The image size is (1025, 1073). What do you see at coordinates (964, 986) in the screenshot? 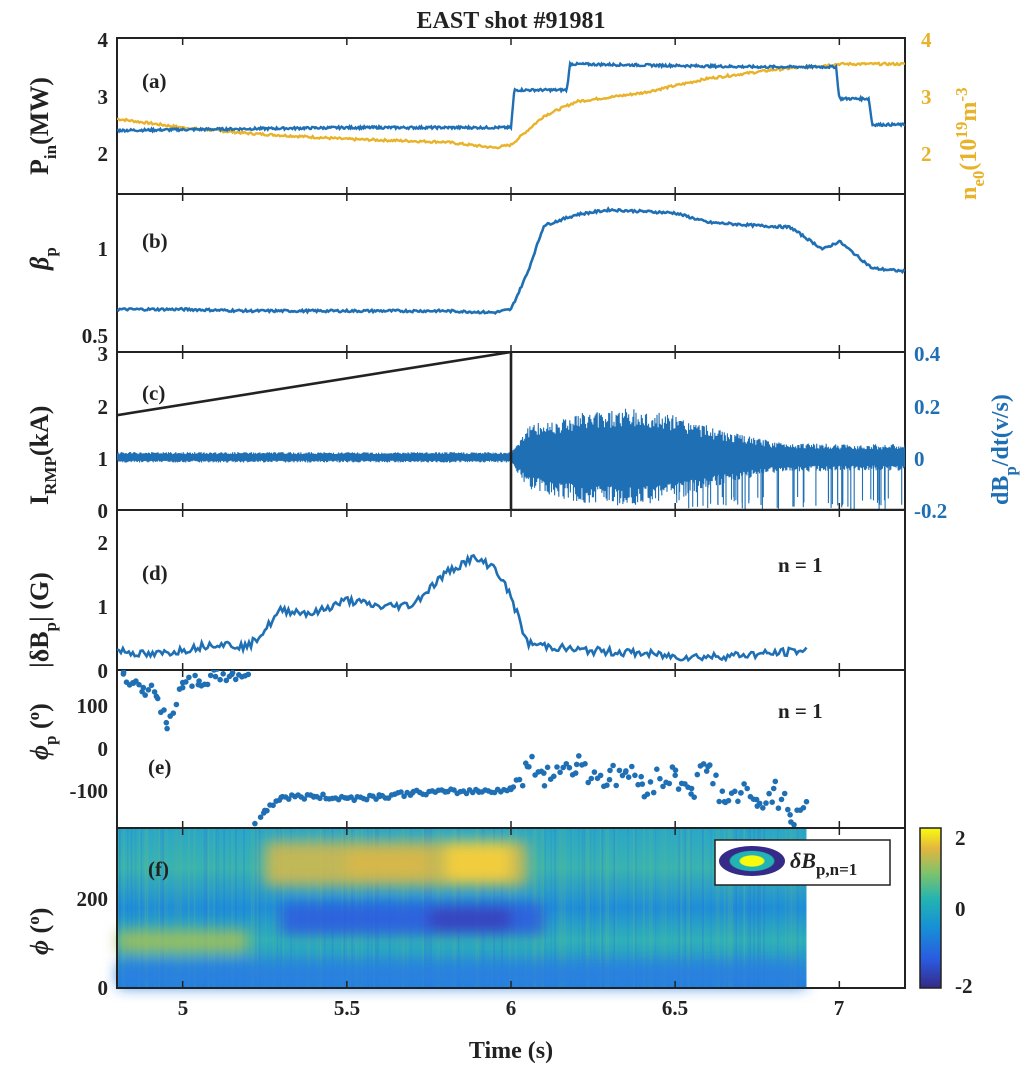
I see `colorbar-tick-neg2: -2` at bounding box center [964, 986].